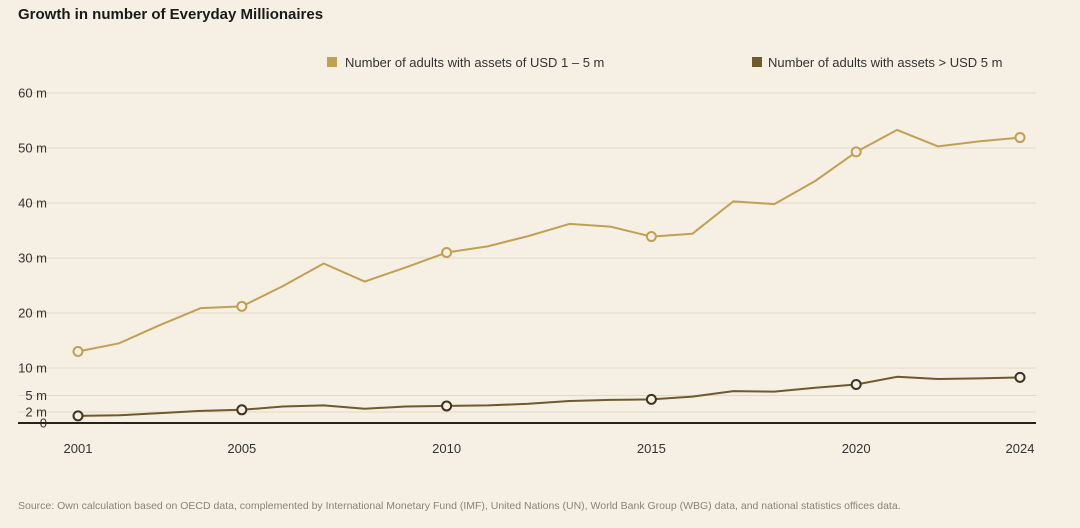  Describe the element at coordinates (32, 313) in the screenshot. I see `y-tick-label: 20 m` at that location.